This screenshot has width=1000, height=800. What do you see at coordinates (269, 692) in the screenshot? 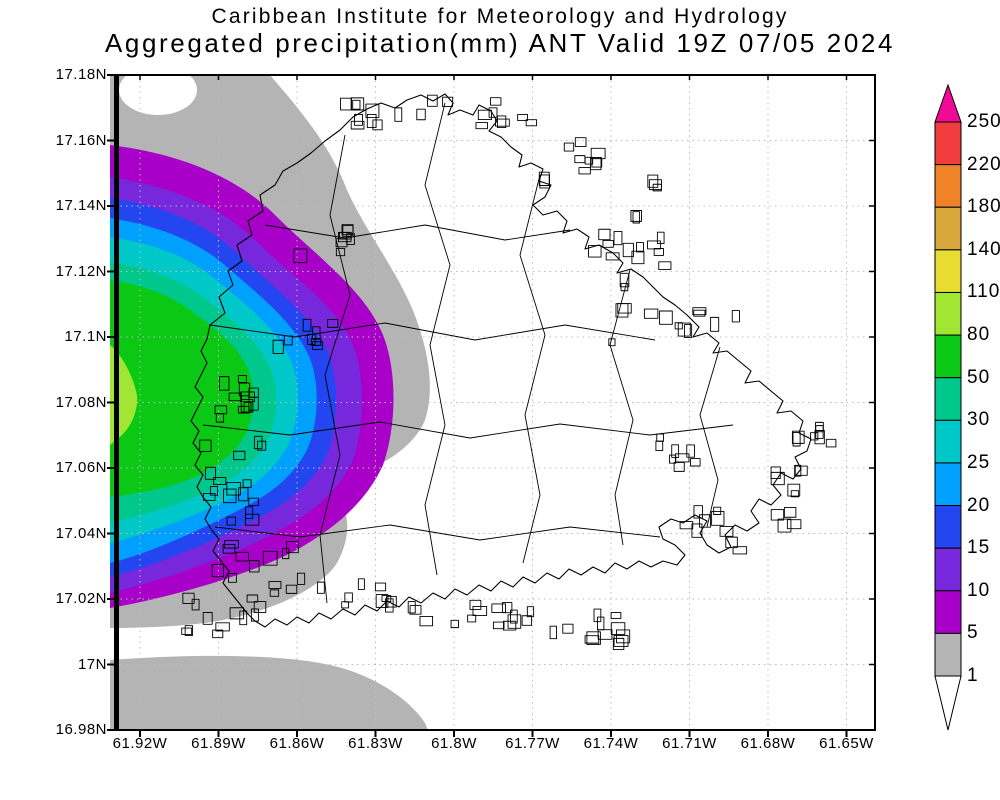
I see `gray-fringe-south-band` at bounding box center [269, 692].